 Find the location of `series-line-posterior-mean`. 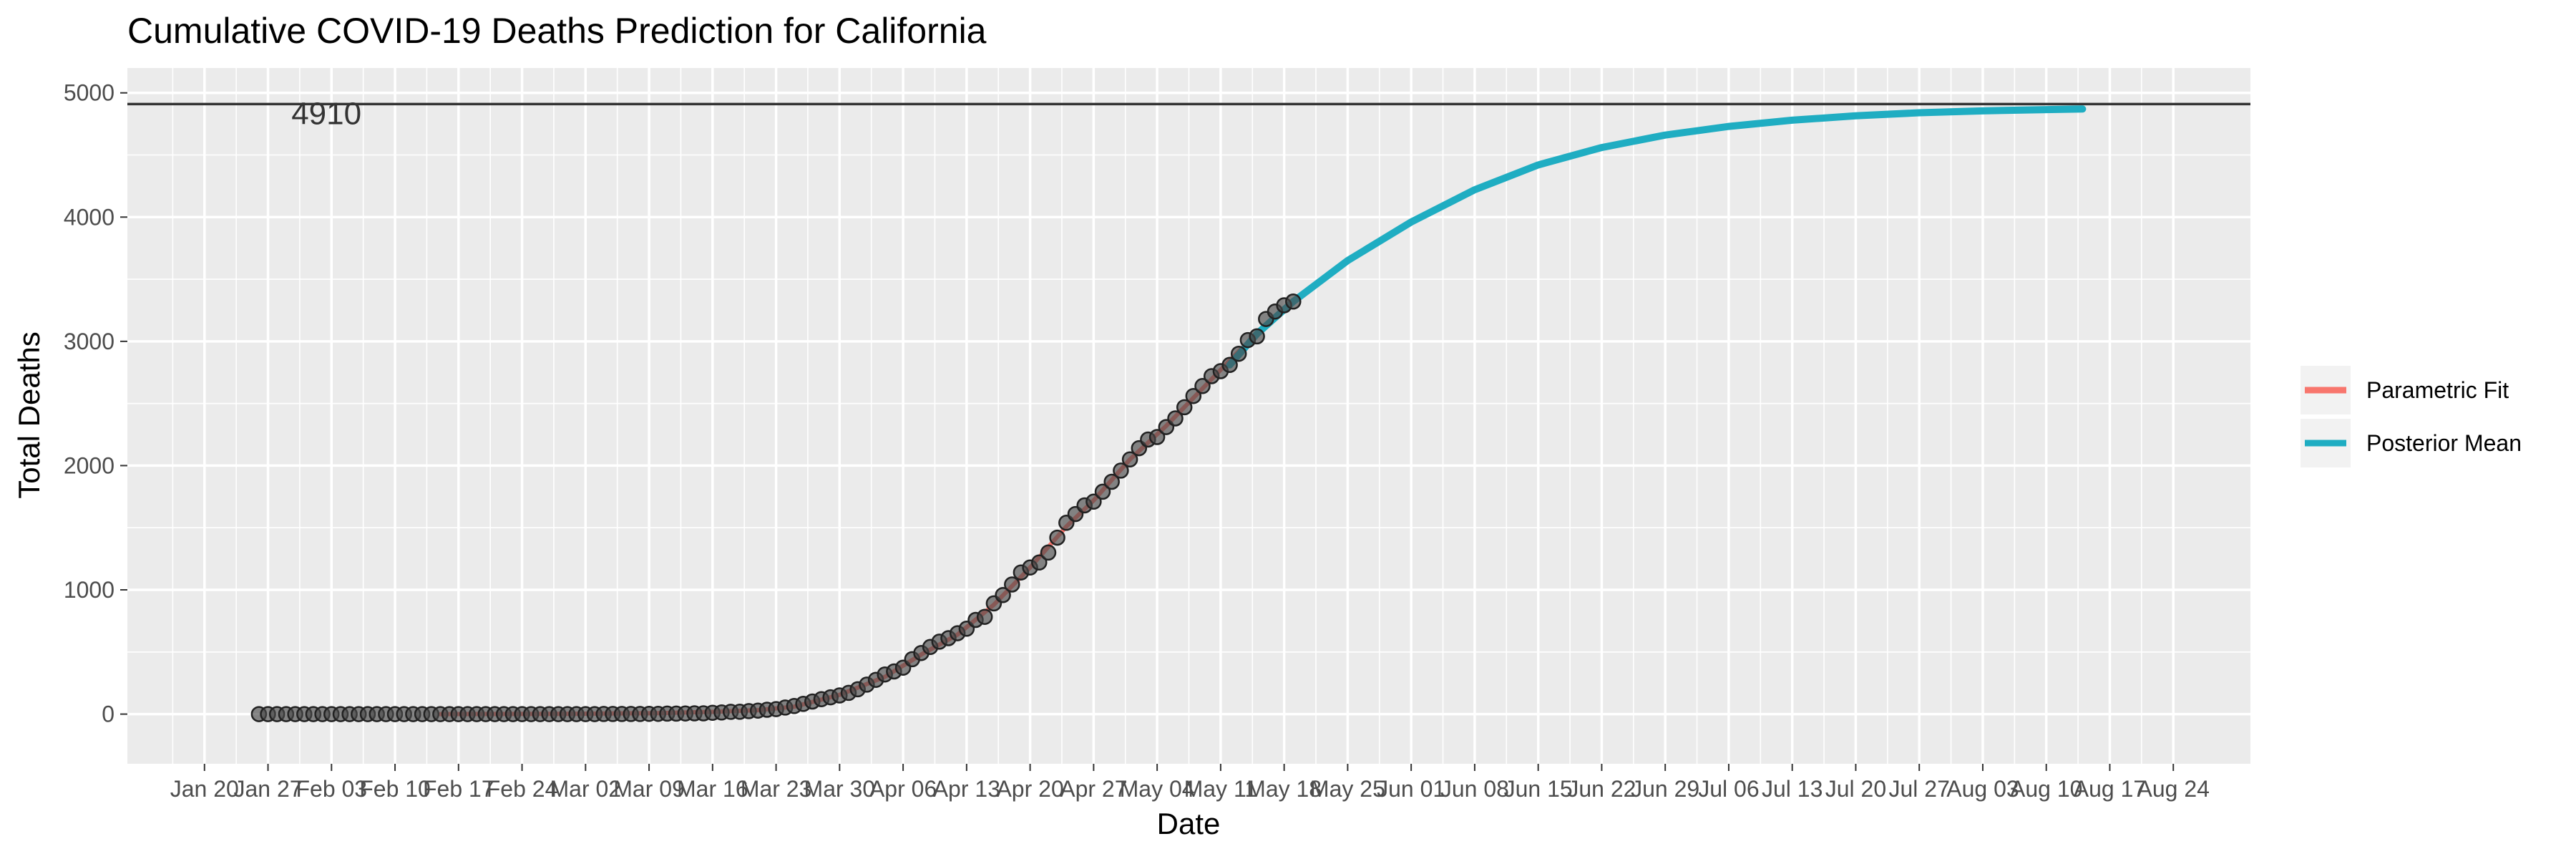

series-line-posterior-mean is located at coordinates (1656, 237).